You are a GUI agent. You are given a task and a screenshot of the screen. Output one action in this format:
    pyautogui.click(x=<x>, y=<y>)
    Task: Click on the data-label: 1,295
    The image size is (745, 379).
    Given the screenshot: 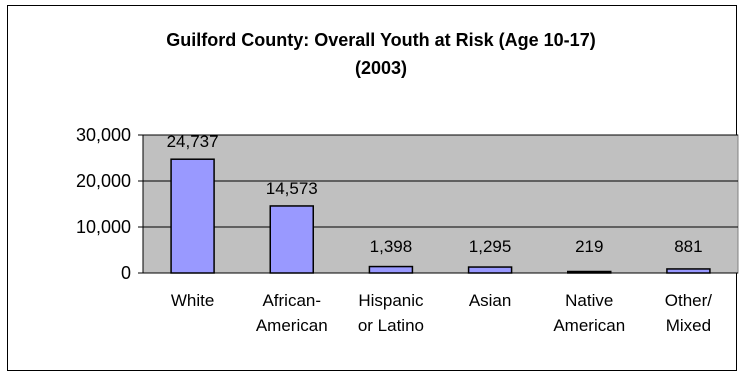 What is the action you would take?
    pyautogui.click(x=490, y=246)
    